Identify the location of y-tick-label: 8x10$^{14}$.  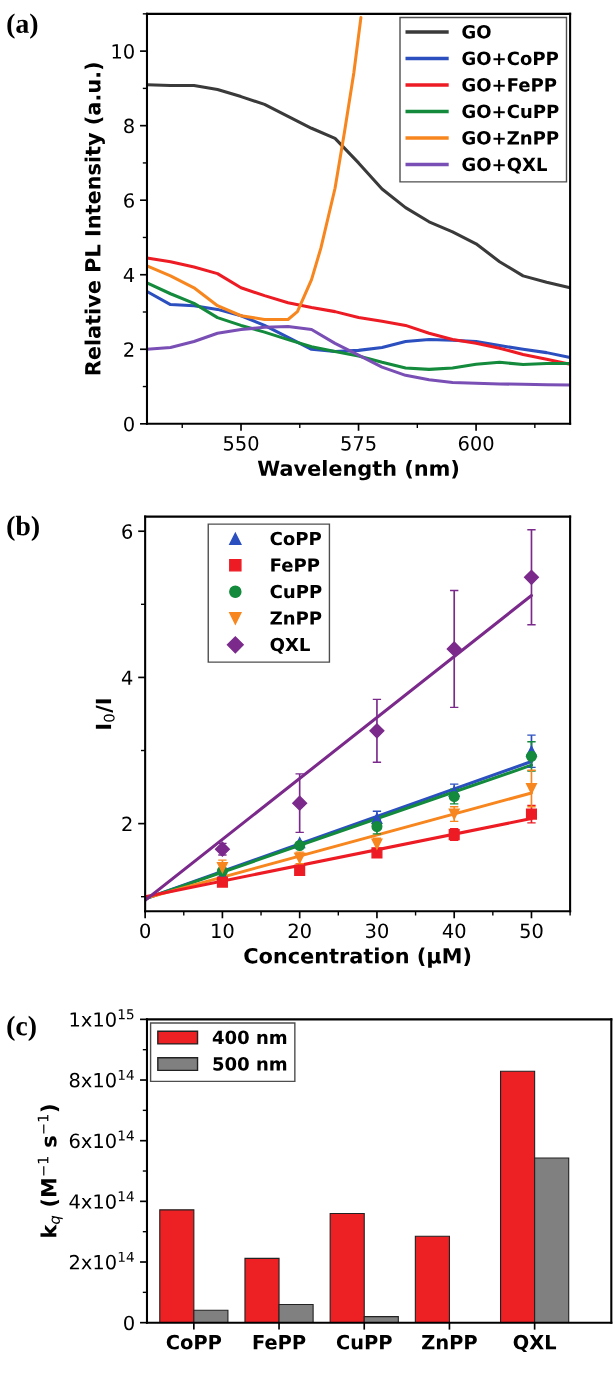
(101, 1078).